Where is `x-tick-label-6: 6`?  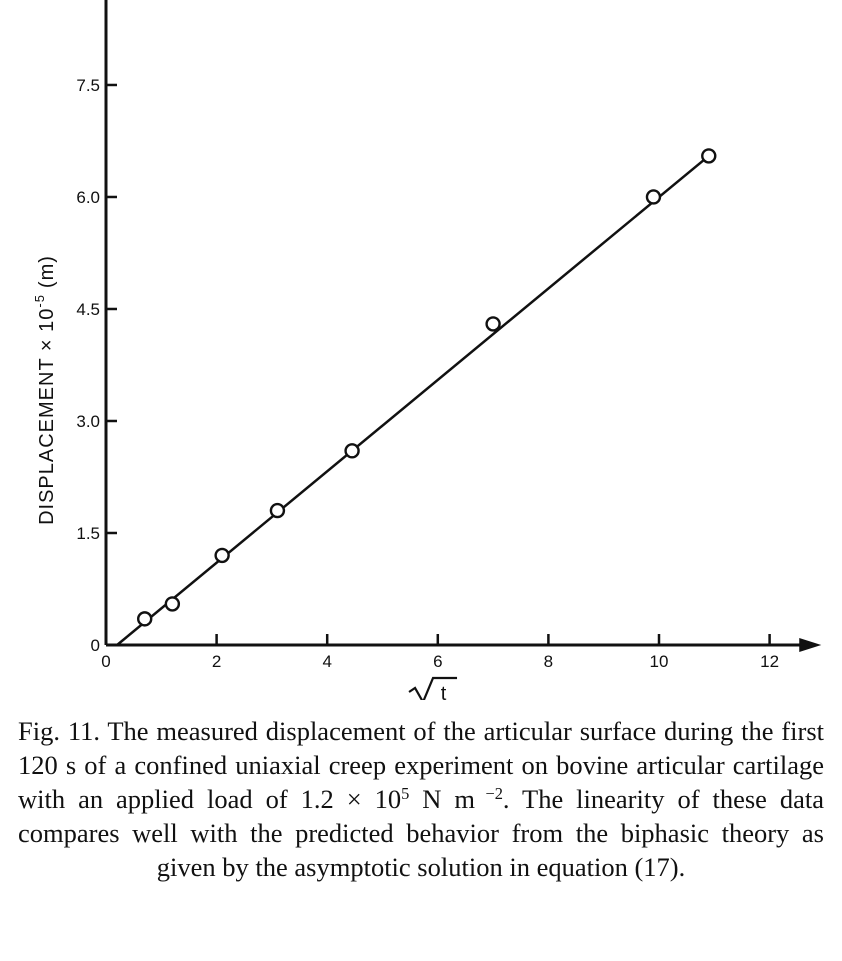 x-tick-label-6: 6 is located at coordinates (437, 661).